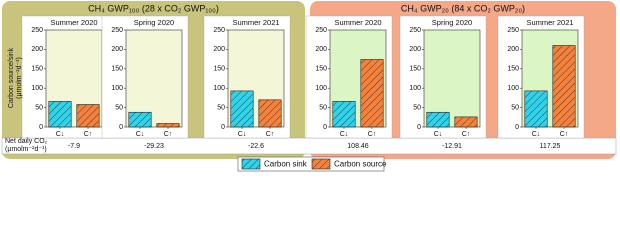 The height and width of the screenshot is (240, 620). What do you see at coordinates (286, 164) in the screenshot?
I see `legend-label: Carbon sink` at bounding box center [286, 164].